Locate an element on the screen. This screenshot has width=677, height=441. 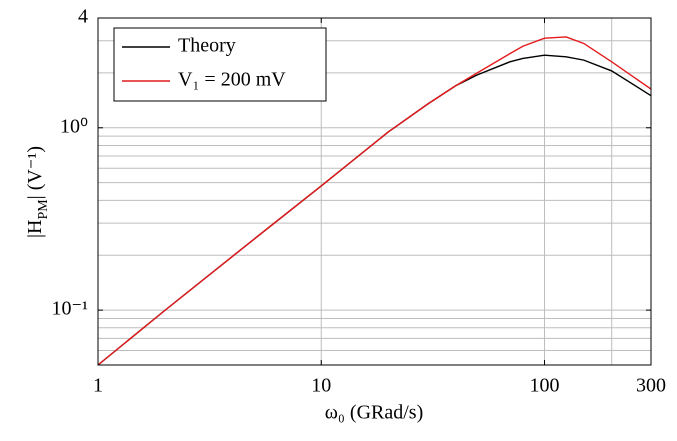
y-axis-label-part: PM is located at coordinates (43, 209).